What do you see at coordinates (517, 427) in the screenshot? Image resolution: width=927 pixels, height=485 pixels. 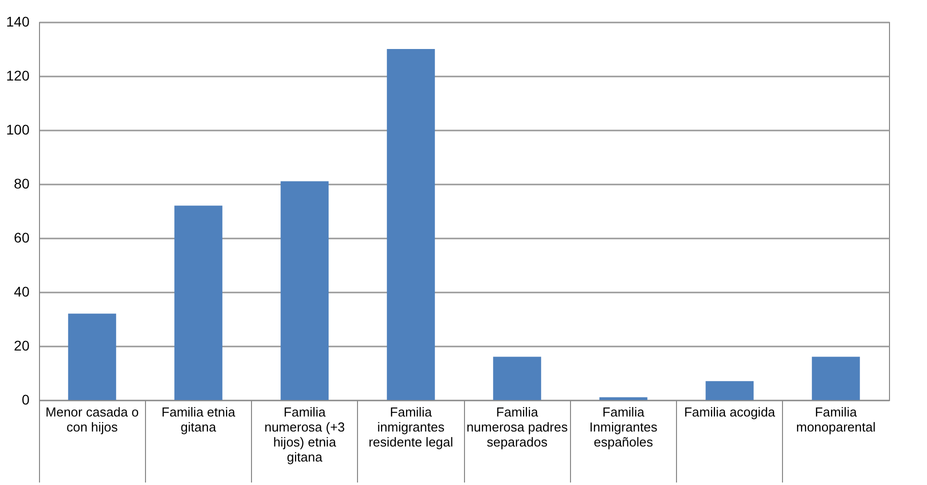 I see `x-tick-label: Familia numerosa padres separados` at bounding box center [517, 427].